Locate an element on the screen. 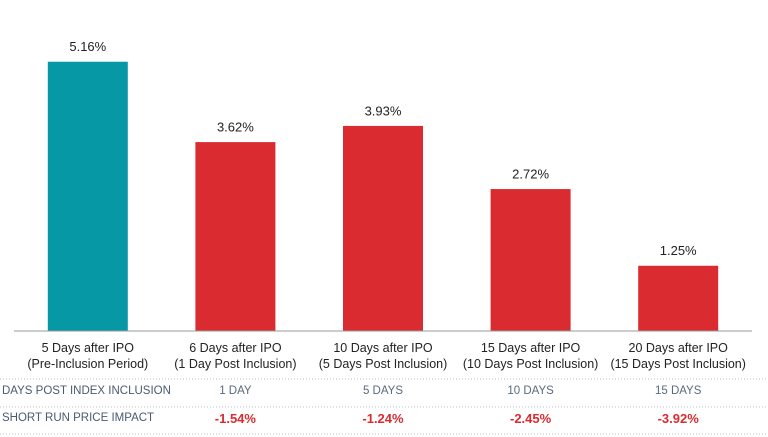 Image resolution: width=768 pixels, height=437 pixels. value-label: 2.72% is located at coordinates (530, 174).